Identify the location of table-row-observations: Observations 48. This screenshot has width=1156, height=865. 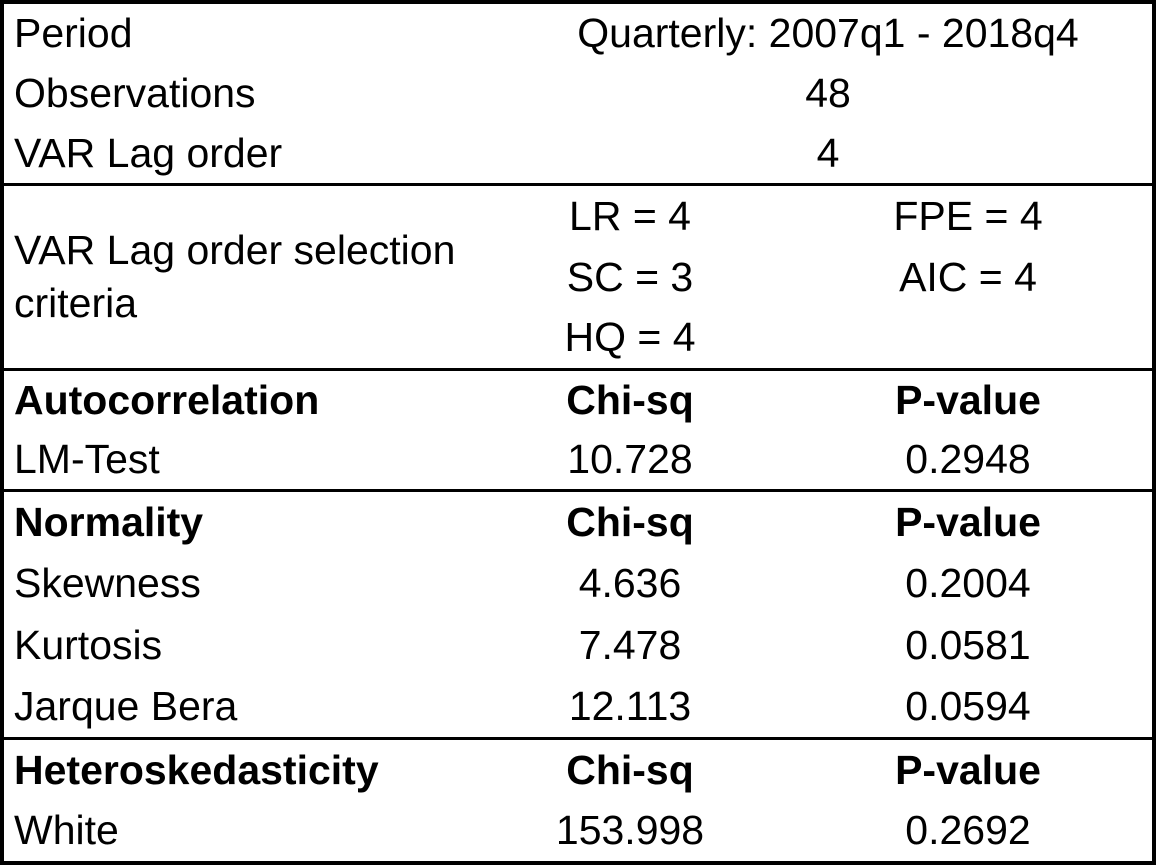
(578, 94).